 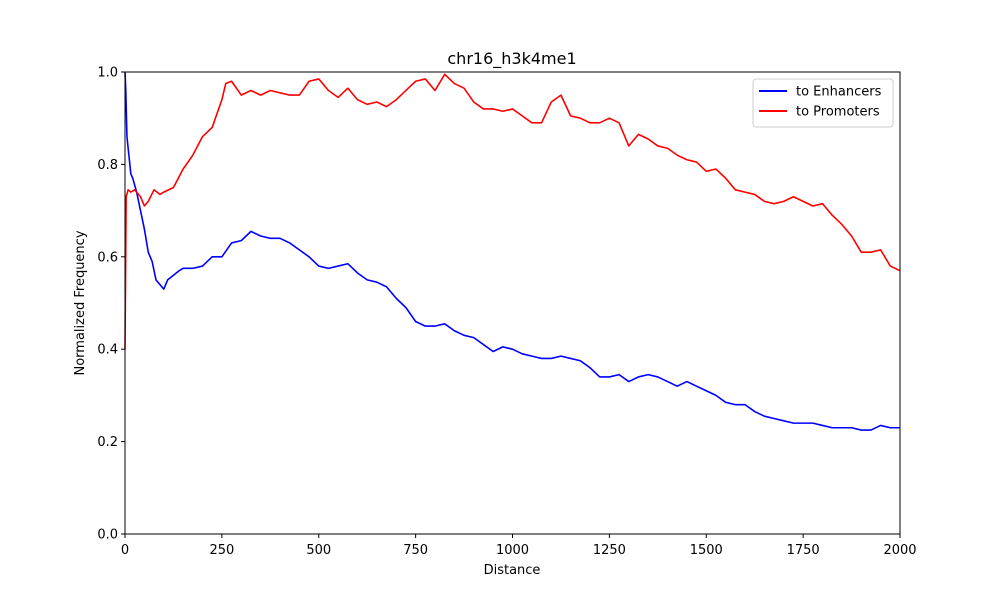 I want to click on x-tick-label: 500, so click(x=318, y=550).